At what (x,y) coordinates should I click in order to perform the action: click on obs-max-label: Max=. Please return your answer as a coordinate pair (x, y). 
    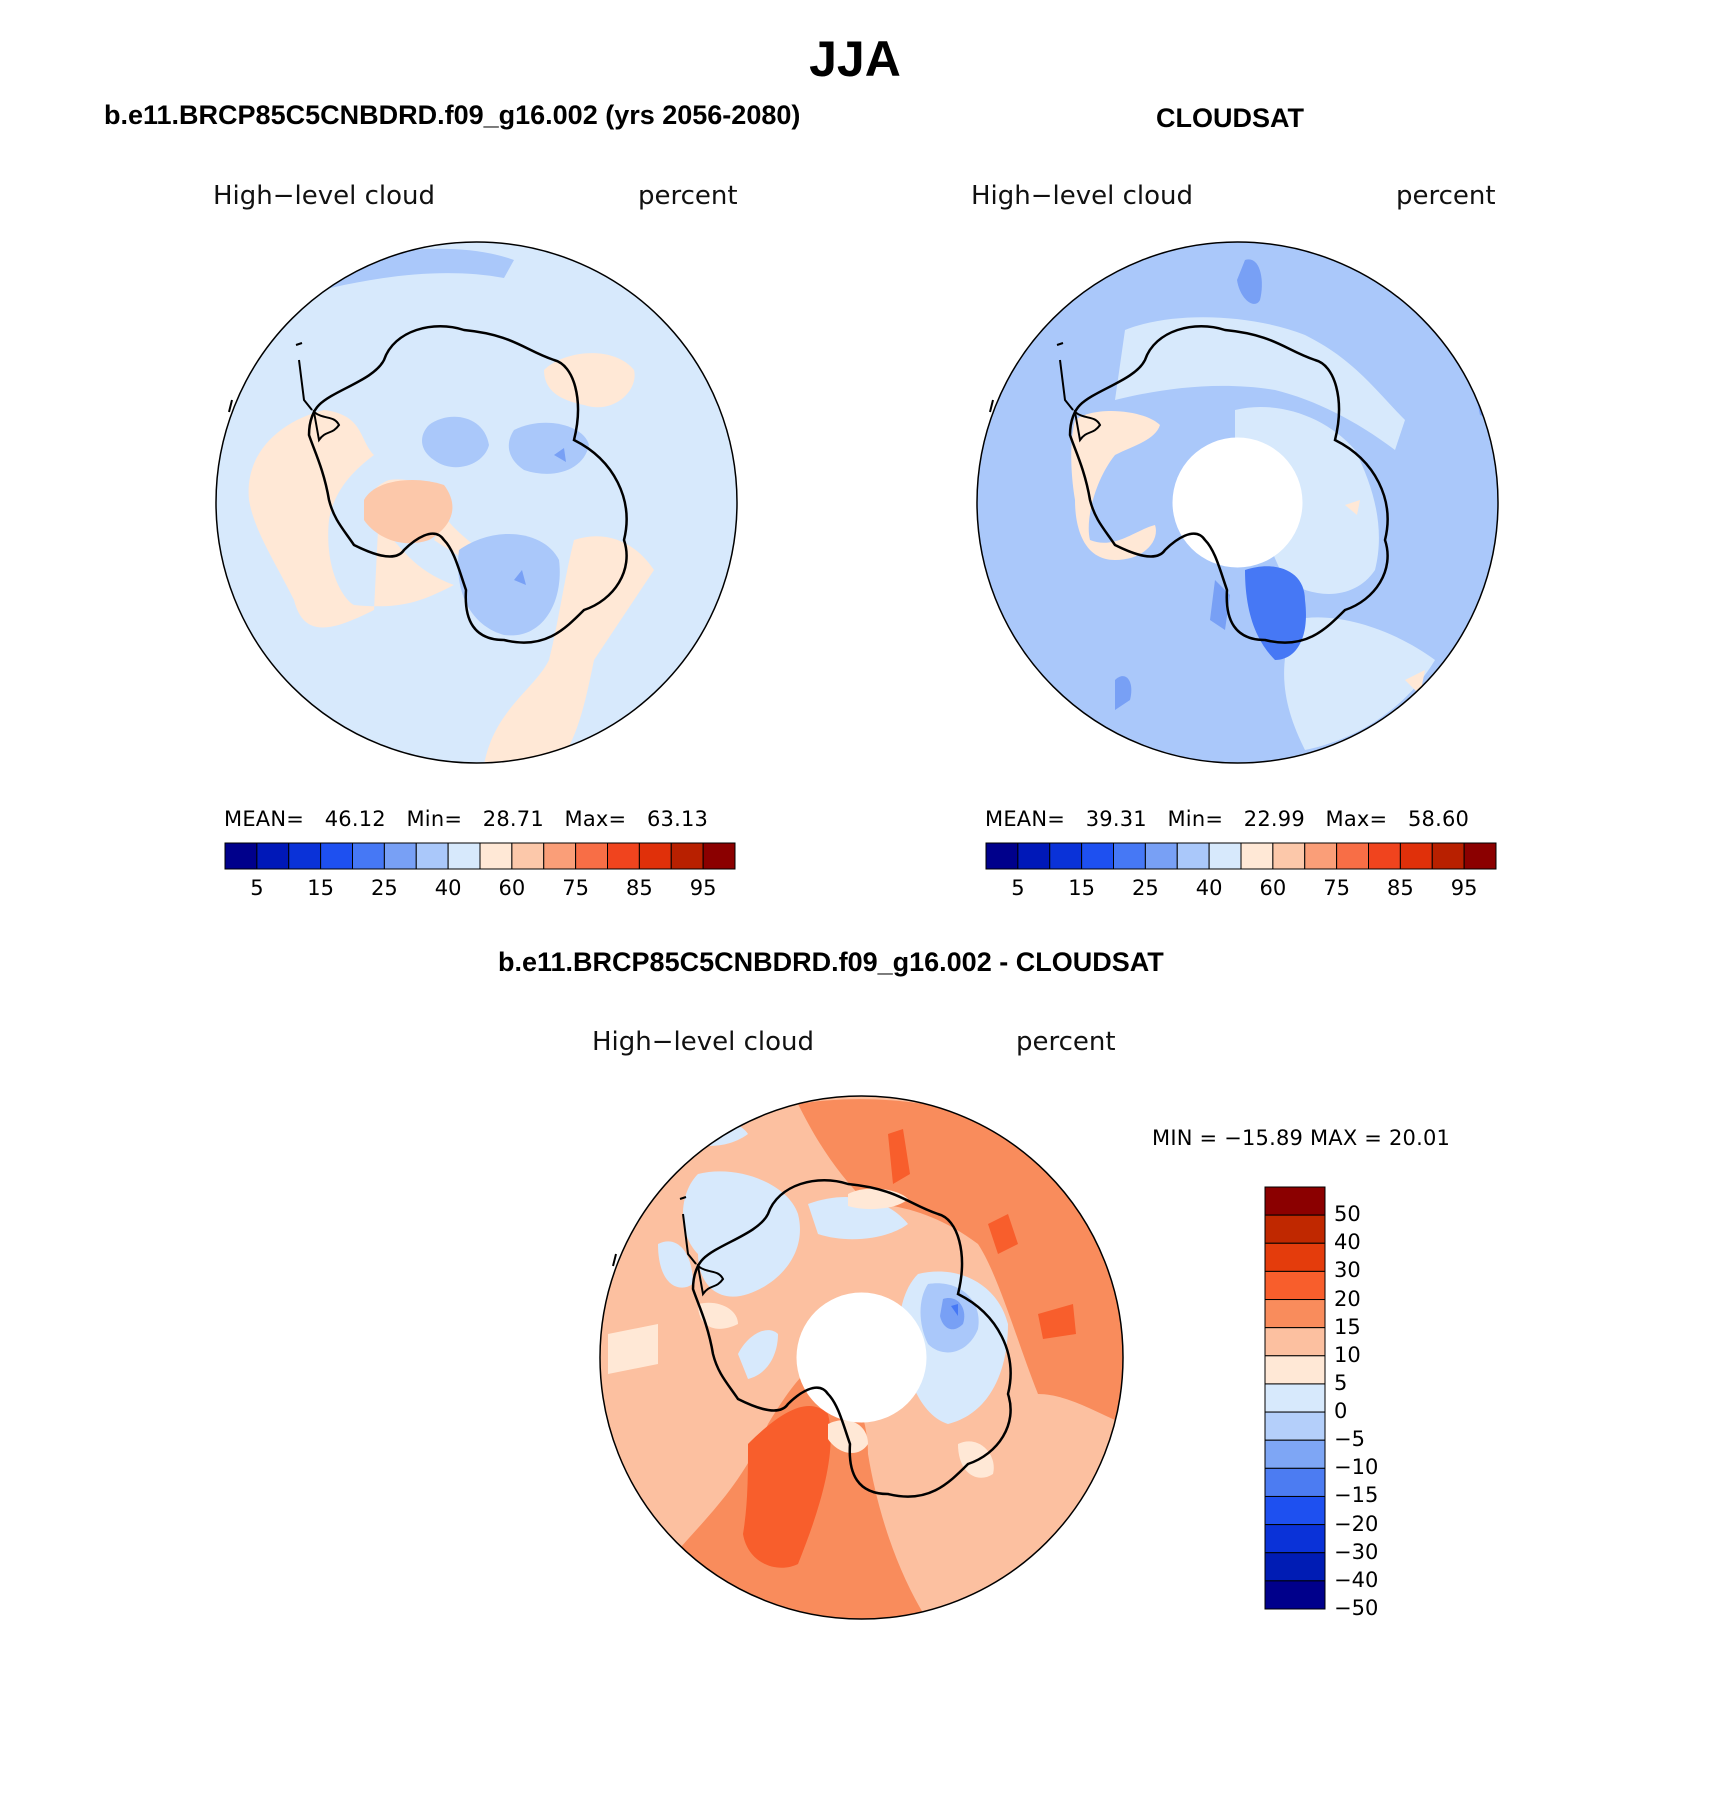
    Looking at the image, I should click on (1356, 819).